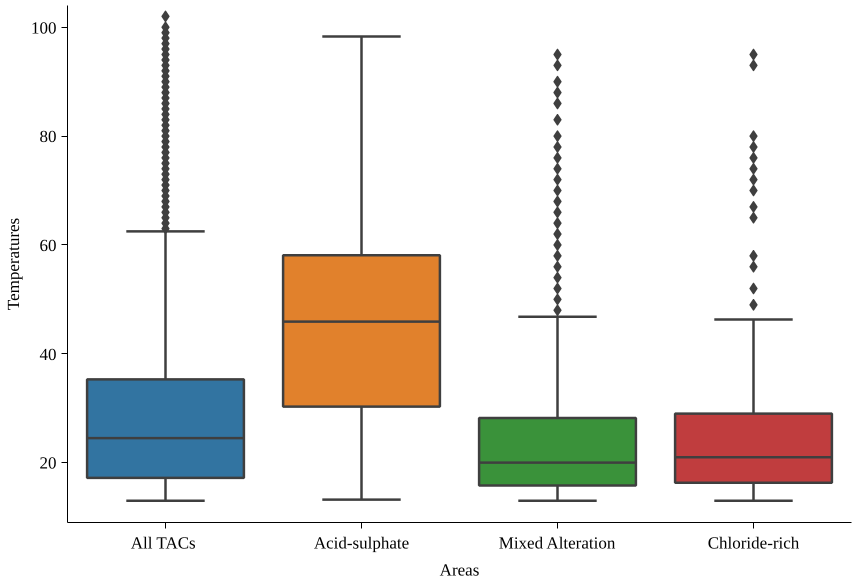 Image resolution: width=856 pixels, height=582 pixels. Describe the element at coordinates (48, 136) in the screenshot. I see `y-tick-label: 80` at that location.